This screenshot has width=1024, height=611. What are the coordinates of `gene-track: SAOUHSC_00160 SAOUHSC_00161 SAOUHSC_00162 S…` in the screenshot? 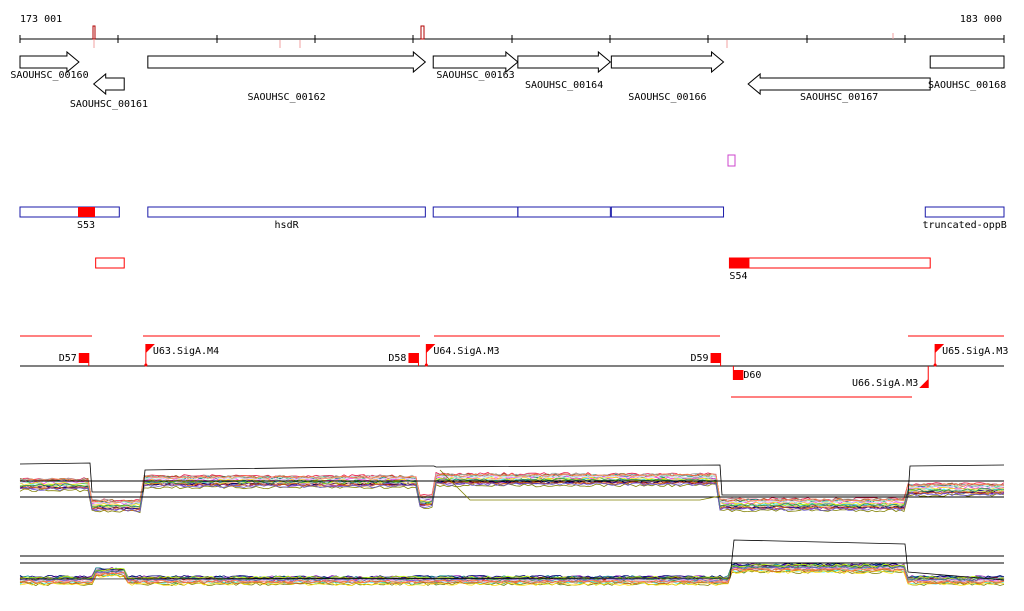 It's located at (508, 80).